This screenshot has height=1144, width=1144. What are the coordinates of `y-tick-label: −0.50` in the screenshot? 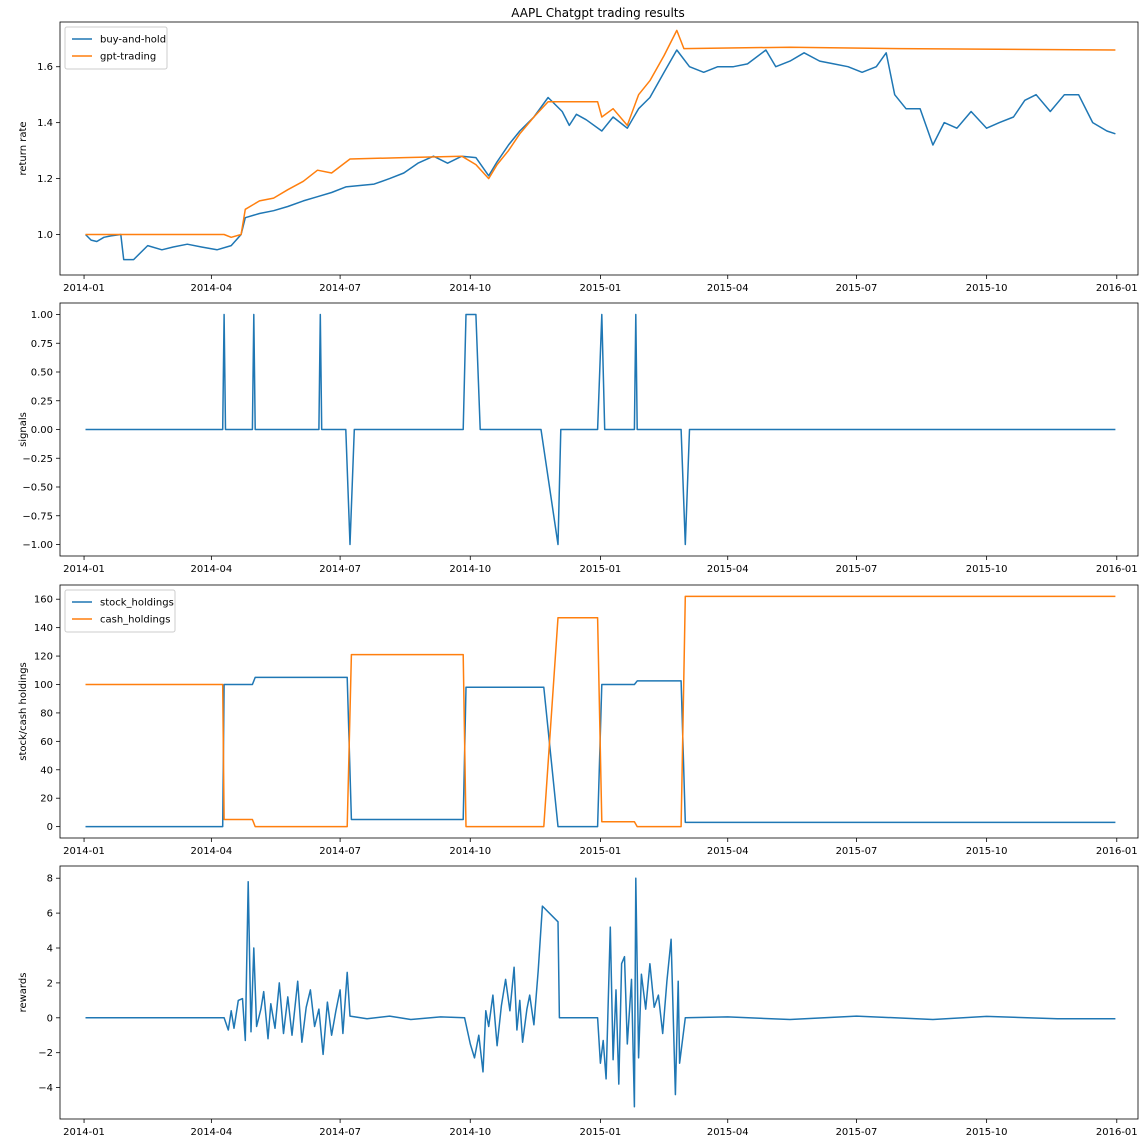 It's located at (37, 488).